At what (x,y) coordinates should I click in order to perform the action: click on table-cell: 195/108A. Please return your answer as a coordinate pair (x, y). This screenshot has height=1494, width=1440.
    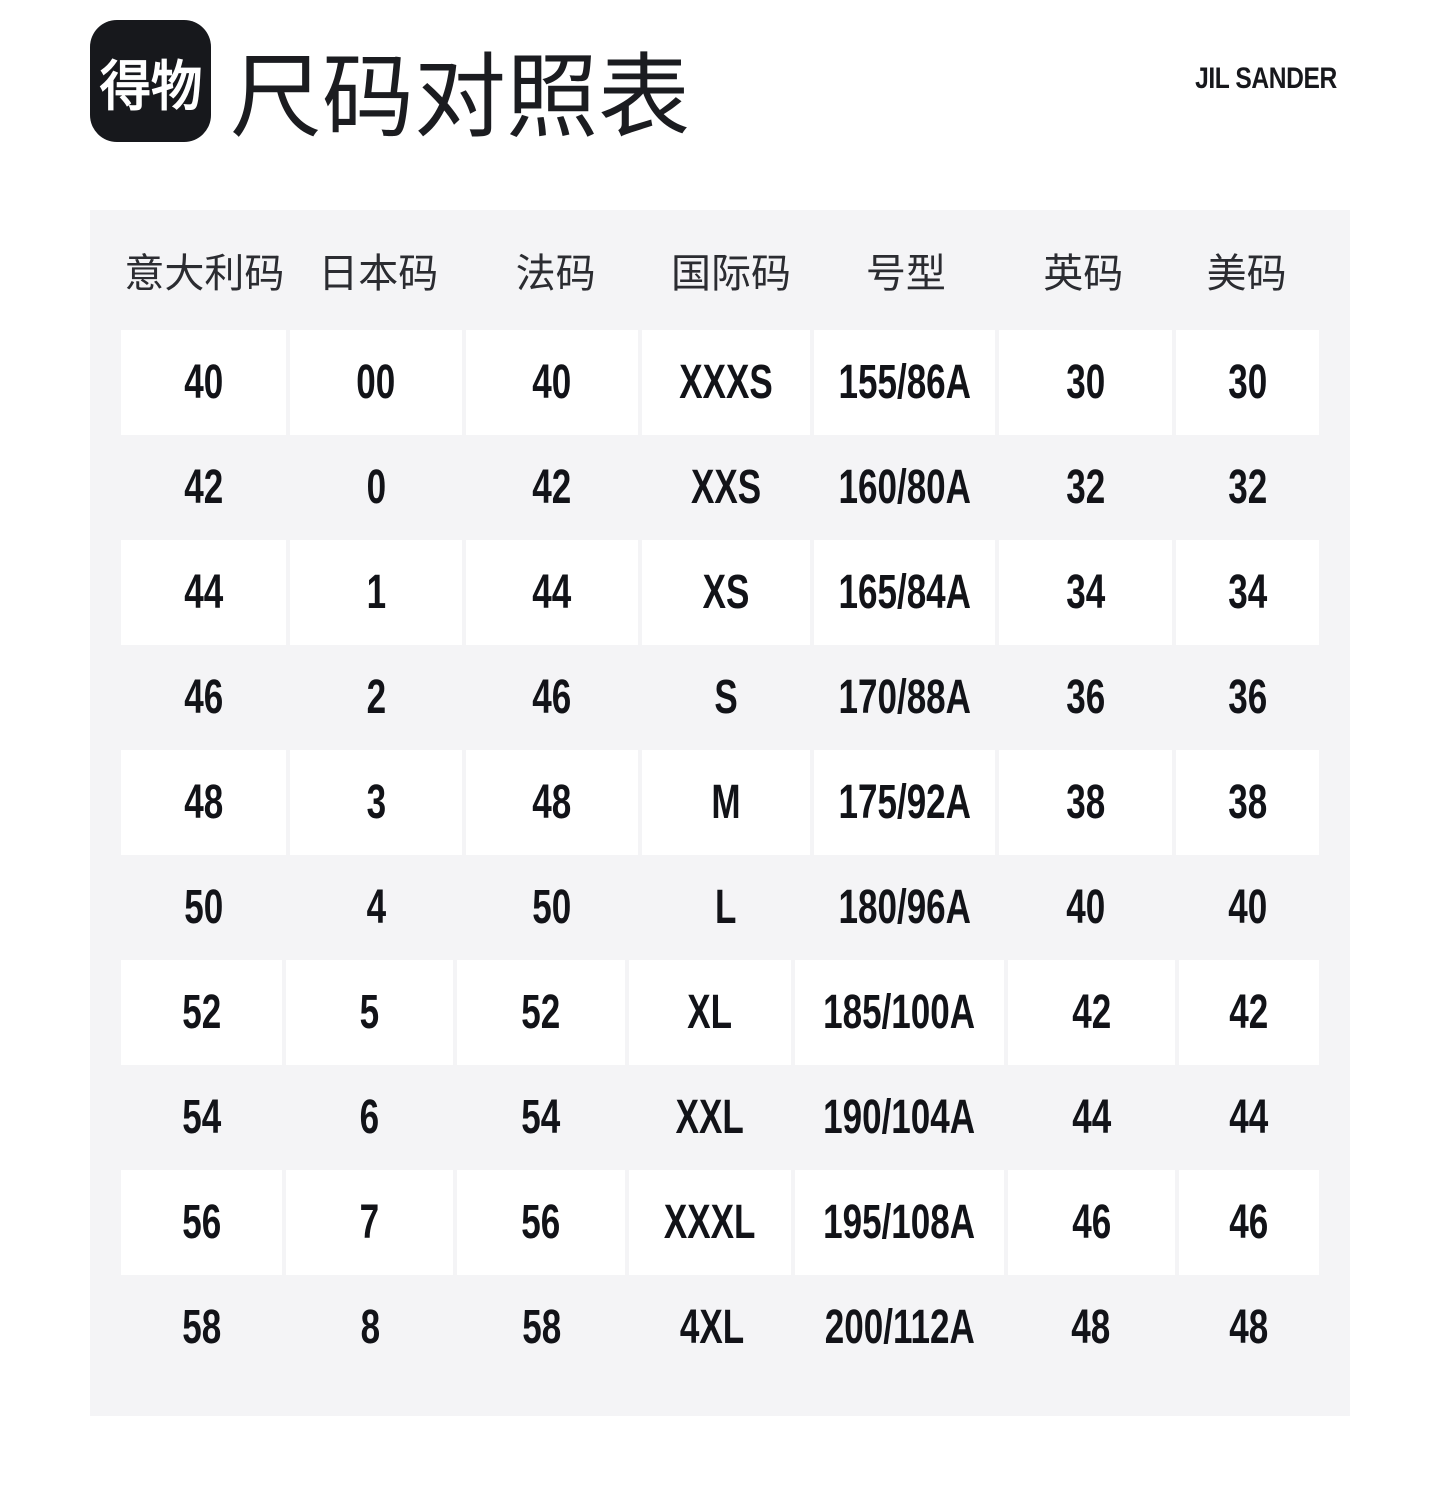
    Looking at the image, I should click on (899, 1222).